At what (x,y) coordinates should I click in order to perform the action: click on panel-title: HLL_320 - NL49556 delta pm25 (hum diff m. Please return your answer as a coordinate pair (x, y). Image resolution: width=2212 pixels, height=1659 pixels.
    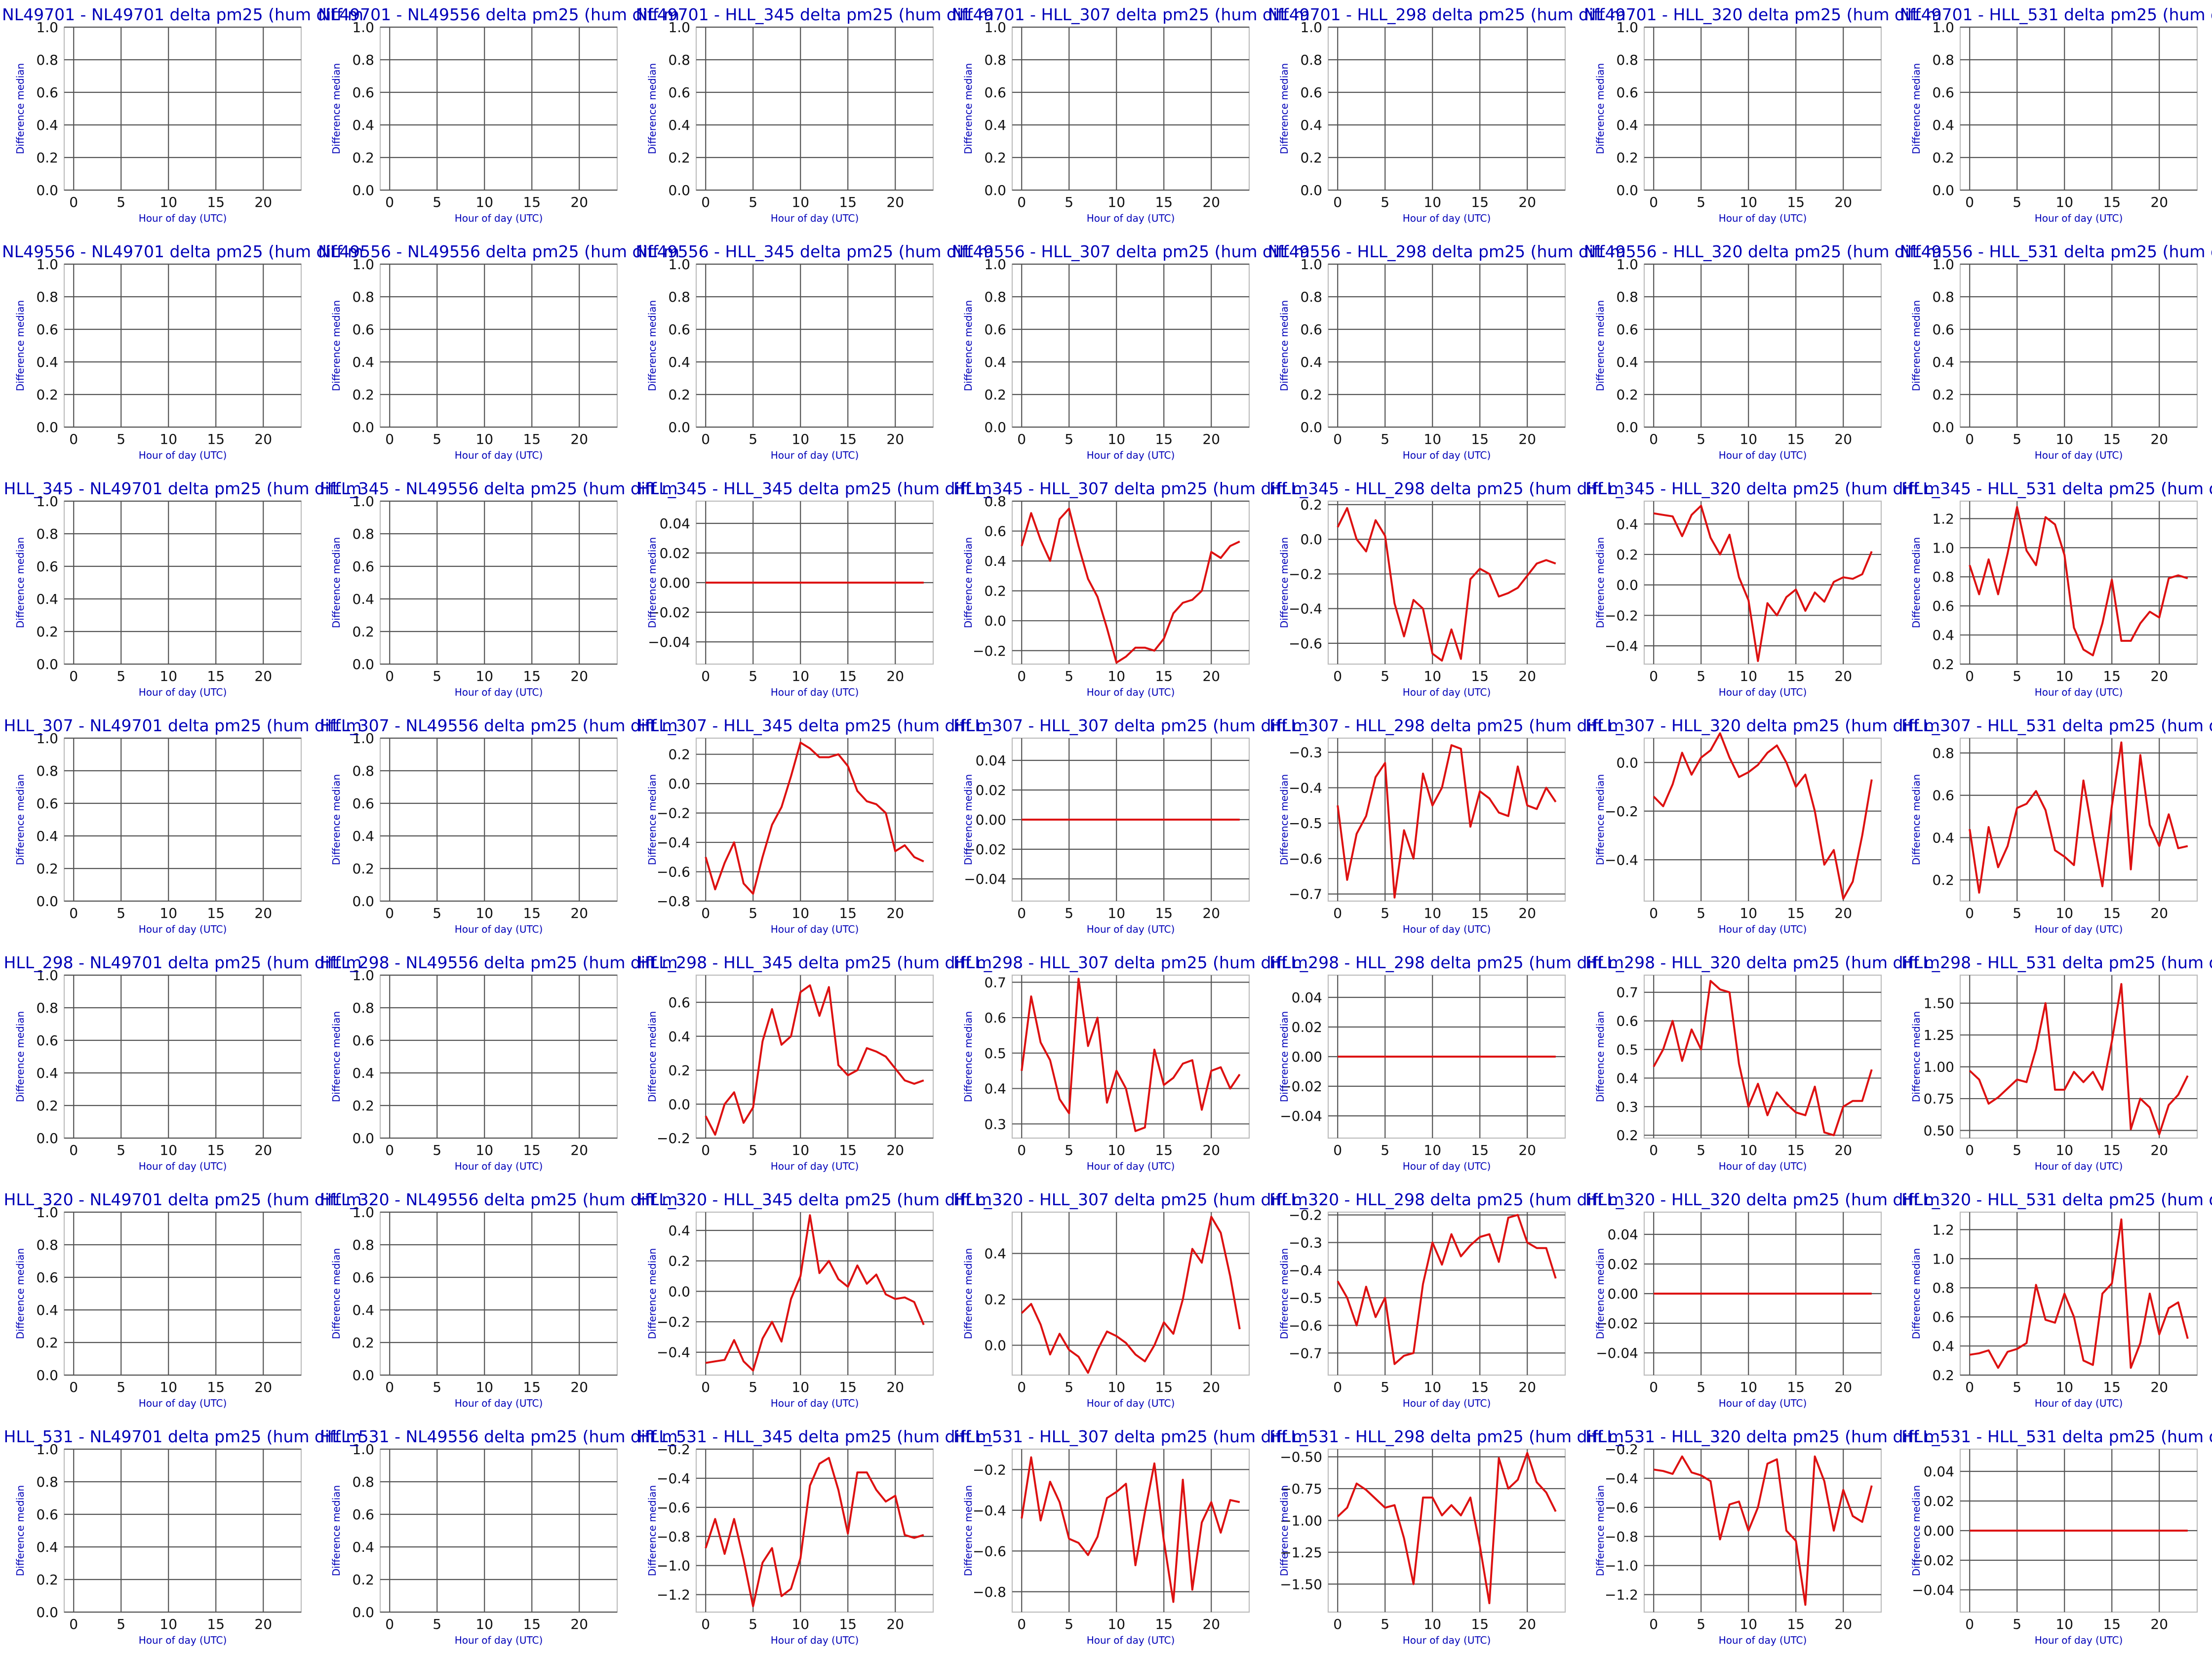
    Looking at the image, I should click on (499, 1200).